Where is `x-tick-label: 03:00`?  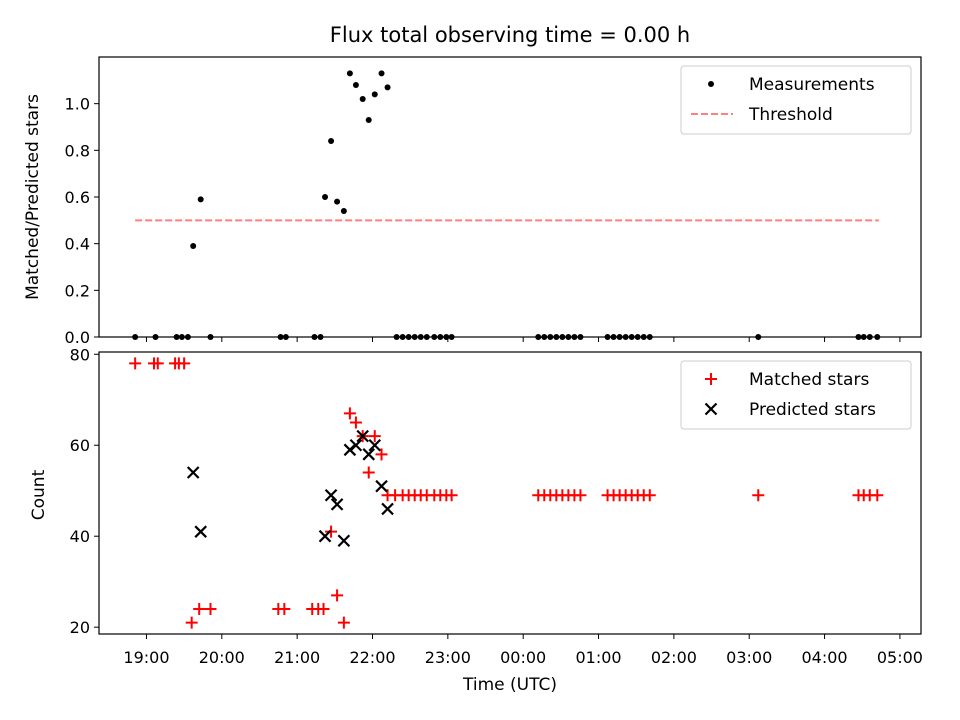
x-tick-label: 03:00 is located at coordinates (749, 657).